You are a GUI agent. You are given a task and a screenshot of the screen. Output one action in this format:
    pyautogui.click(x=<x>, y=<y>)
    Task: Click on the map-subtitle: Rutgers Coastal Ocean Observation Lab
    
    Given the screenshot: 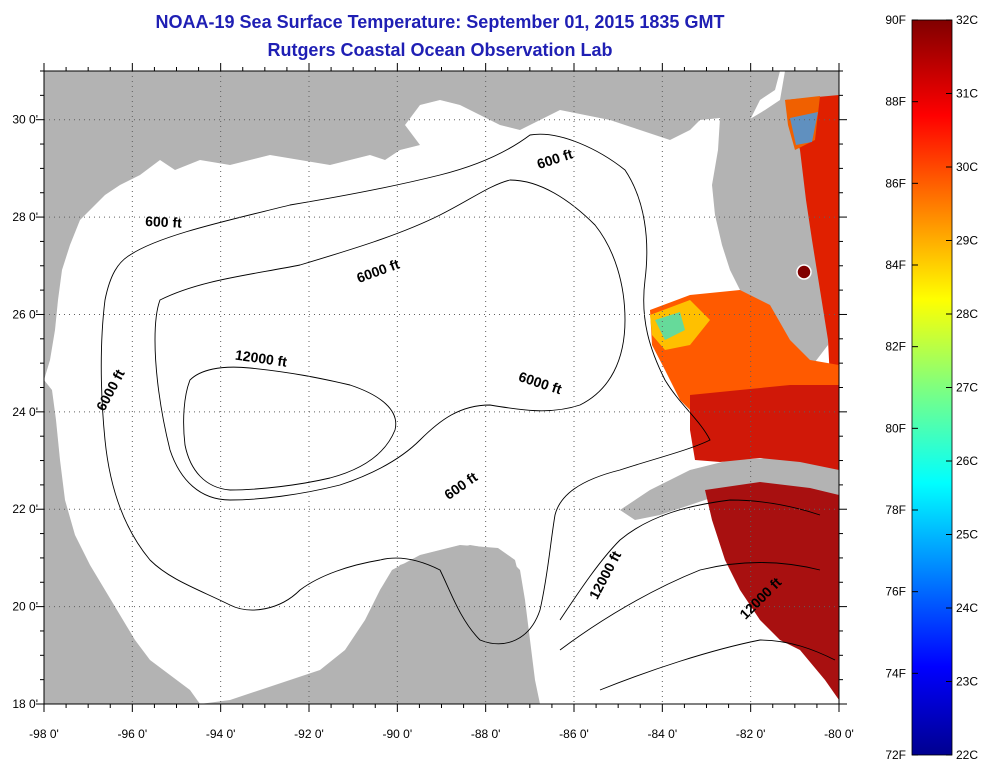 What is the action you would take?
    pyautogui.click(x=440, y=50)
    